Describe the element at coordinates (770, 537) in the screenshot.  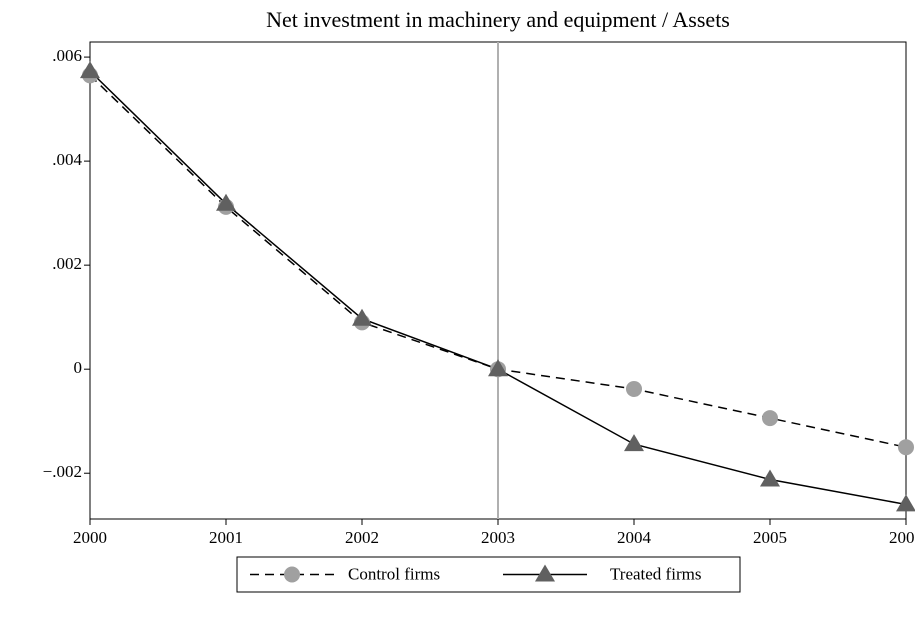
I see `x-tick-label: 2005` at that location.